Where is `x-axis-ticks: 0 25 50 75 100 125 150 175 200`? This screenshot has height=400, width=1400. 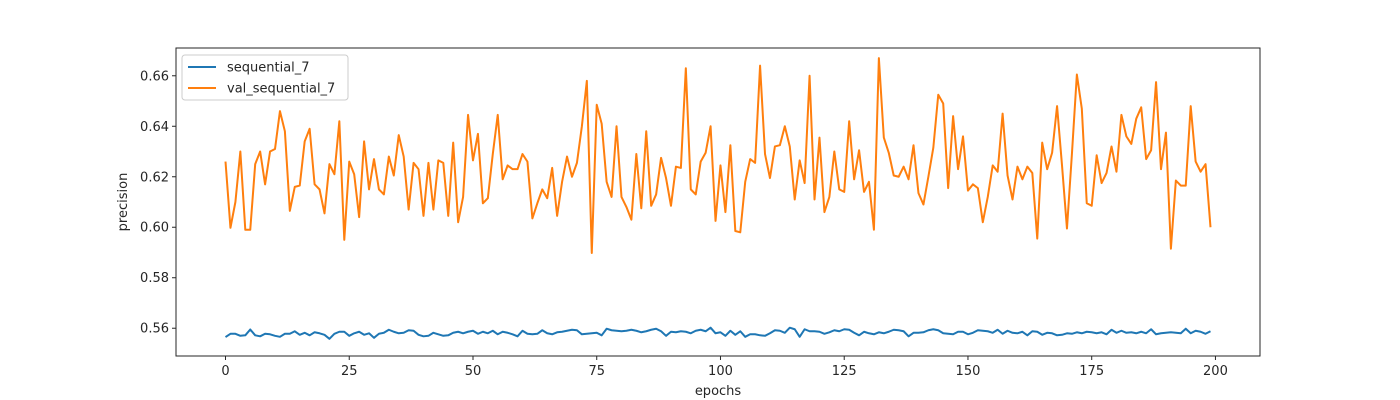 x-axis-ticks: 0 25 50 75 100 125 150 175 200 is located at coordinates (724, 367).